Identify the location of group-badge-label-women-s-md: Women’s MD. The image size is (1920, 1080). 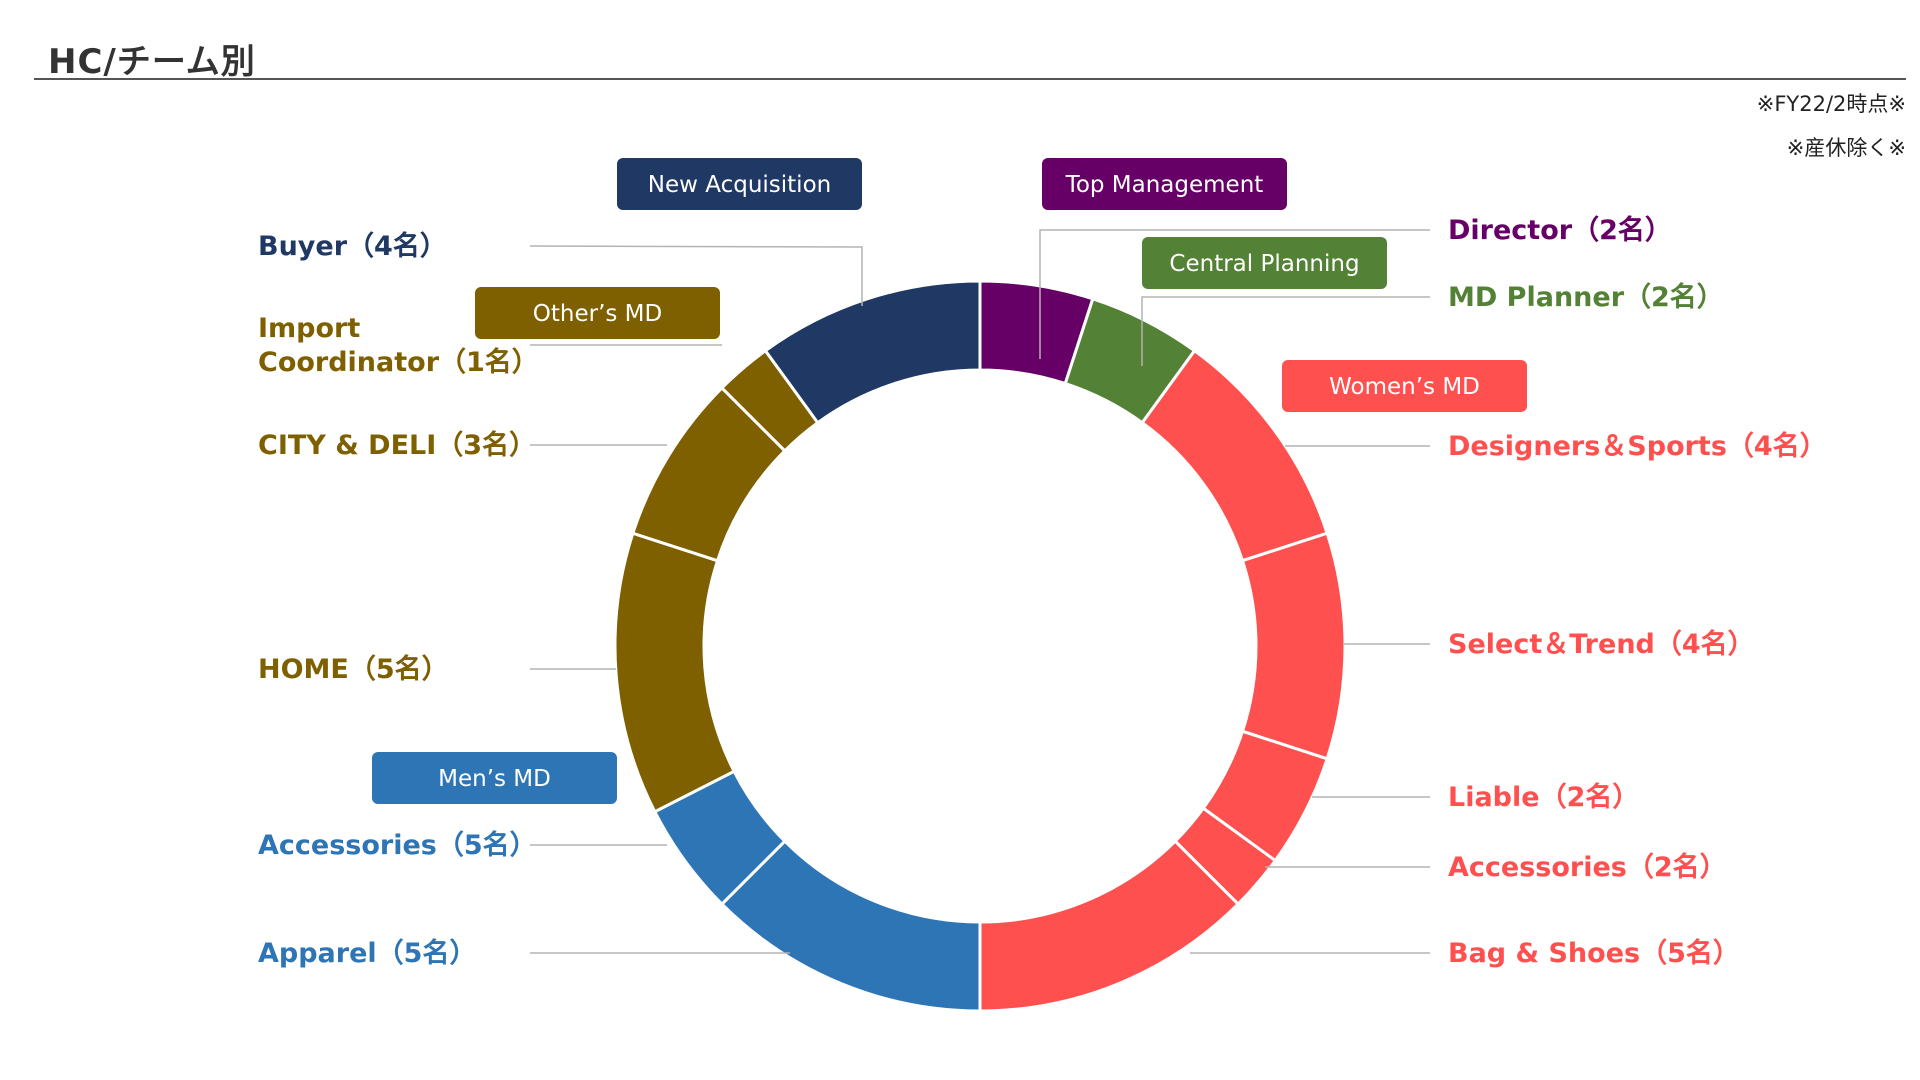
(1404, 387).